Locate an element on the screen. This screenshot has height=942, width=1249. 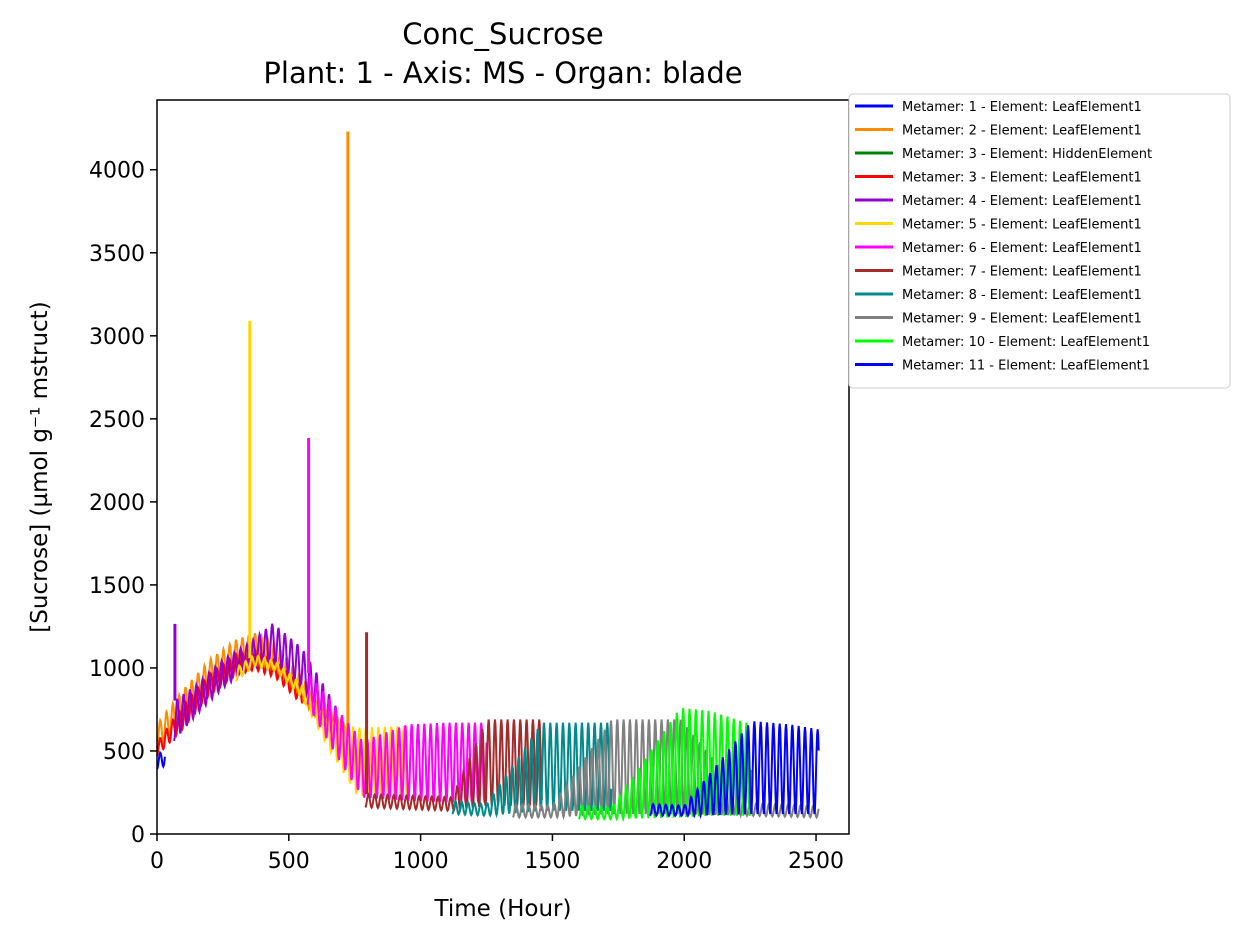
legend-entry: Metamer: 5 - Element: LeafElement1 is located at coordinates (1022, 225).